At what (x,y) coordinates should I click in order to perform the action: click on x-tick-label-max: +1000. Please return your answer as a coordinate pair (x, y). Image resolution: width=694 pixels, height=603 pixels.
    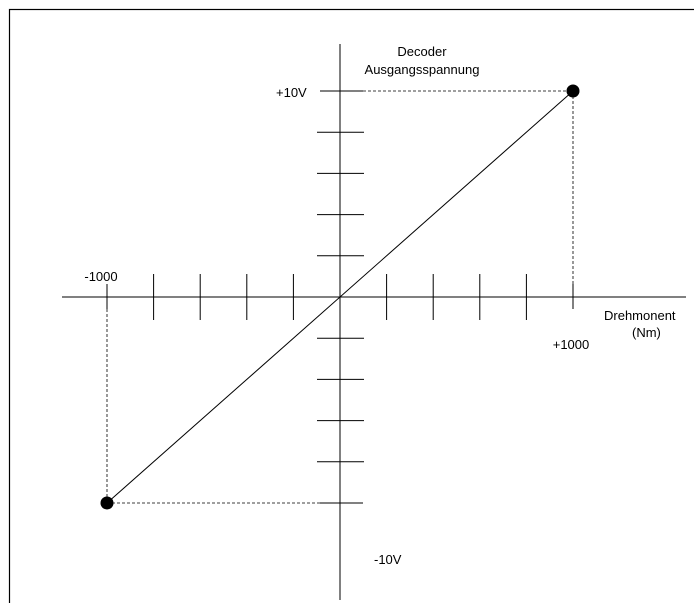
    Looking at the image, I should click on (571, 344).